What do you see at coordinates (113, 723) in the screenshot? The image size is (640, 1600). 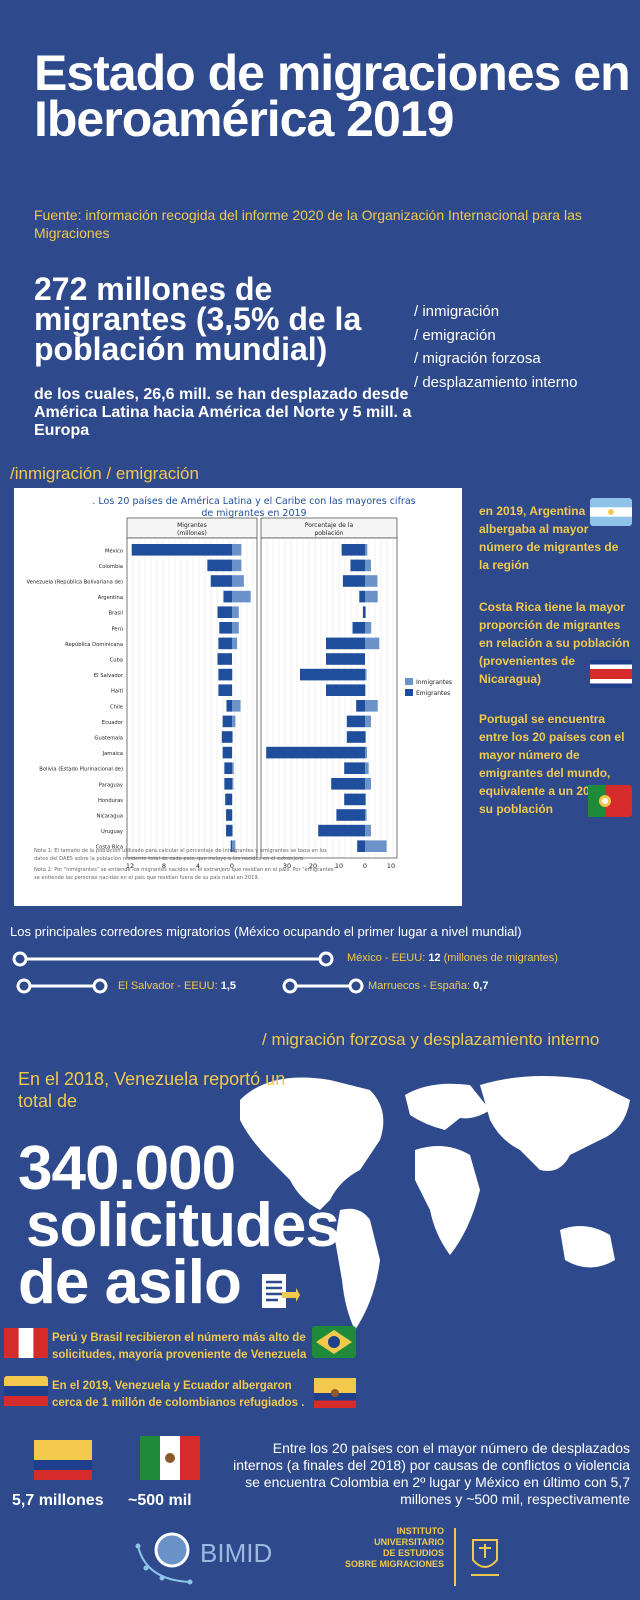 I see `category-label: Ecuador` at bounding box center [113, 723].